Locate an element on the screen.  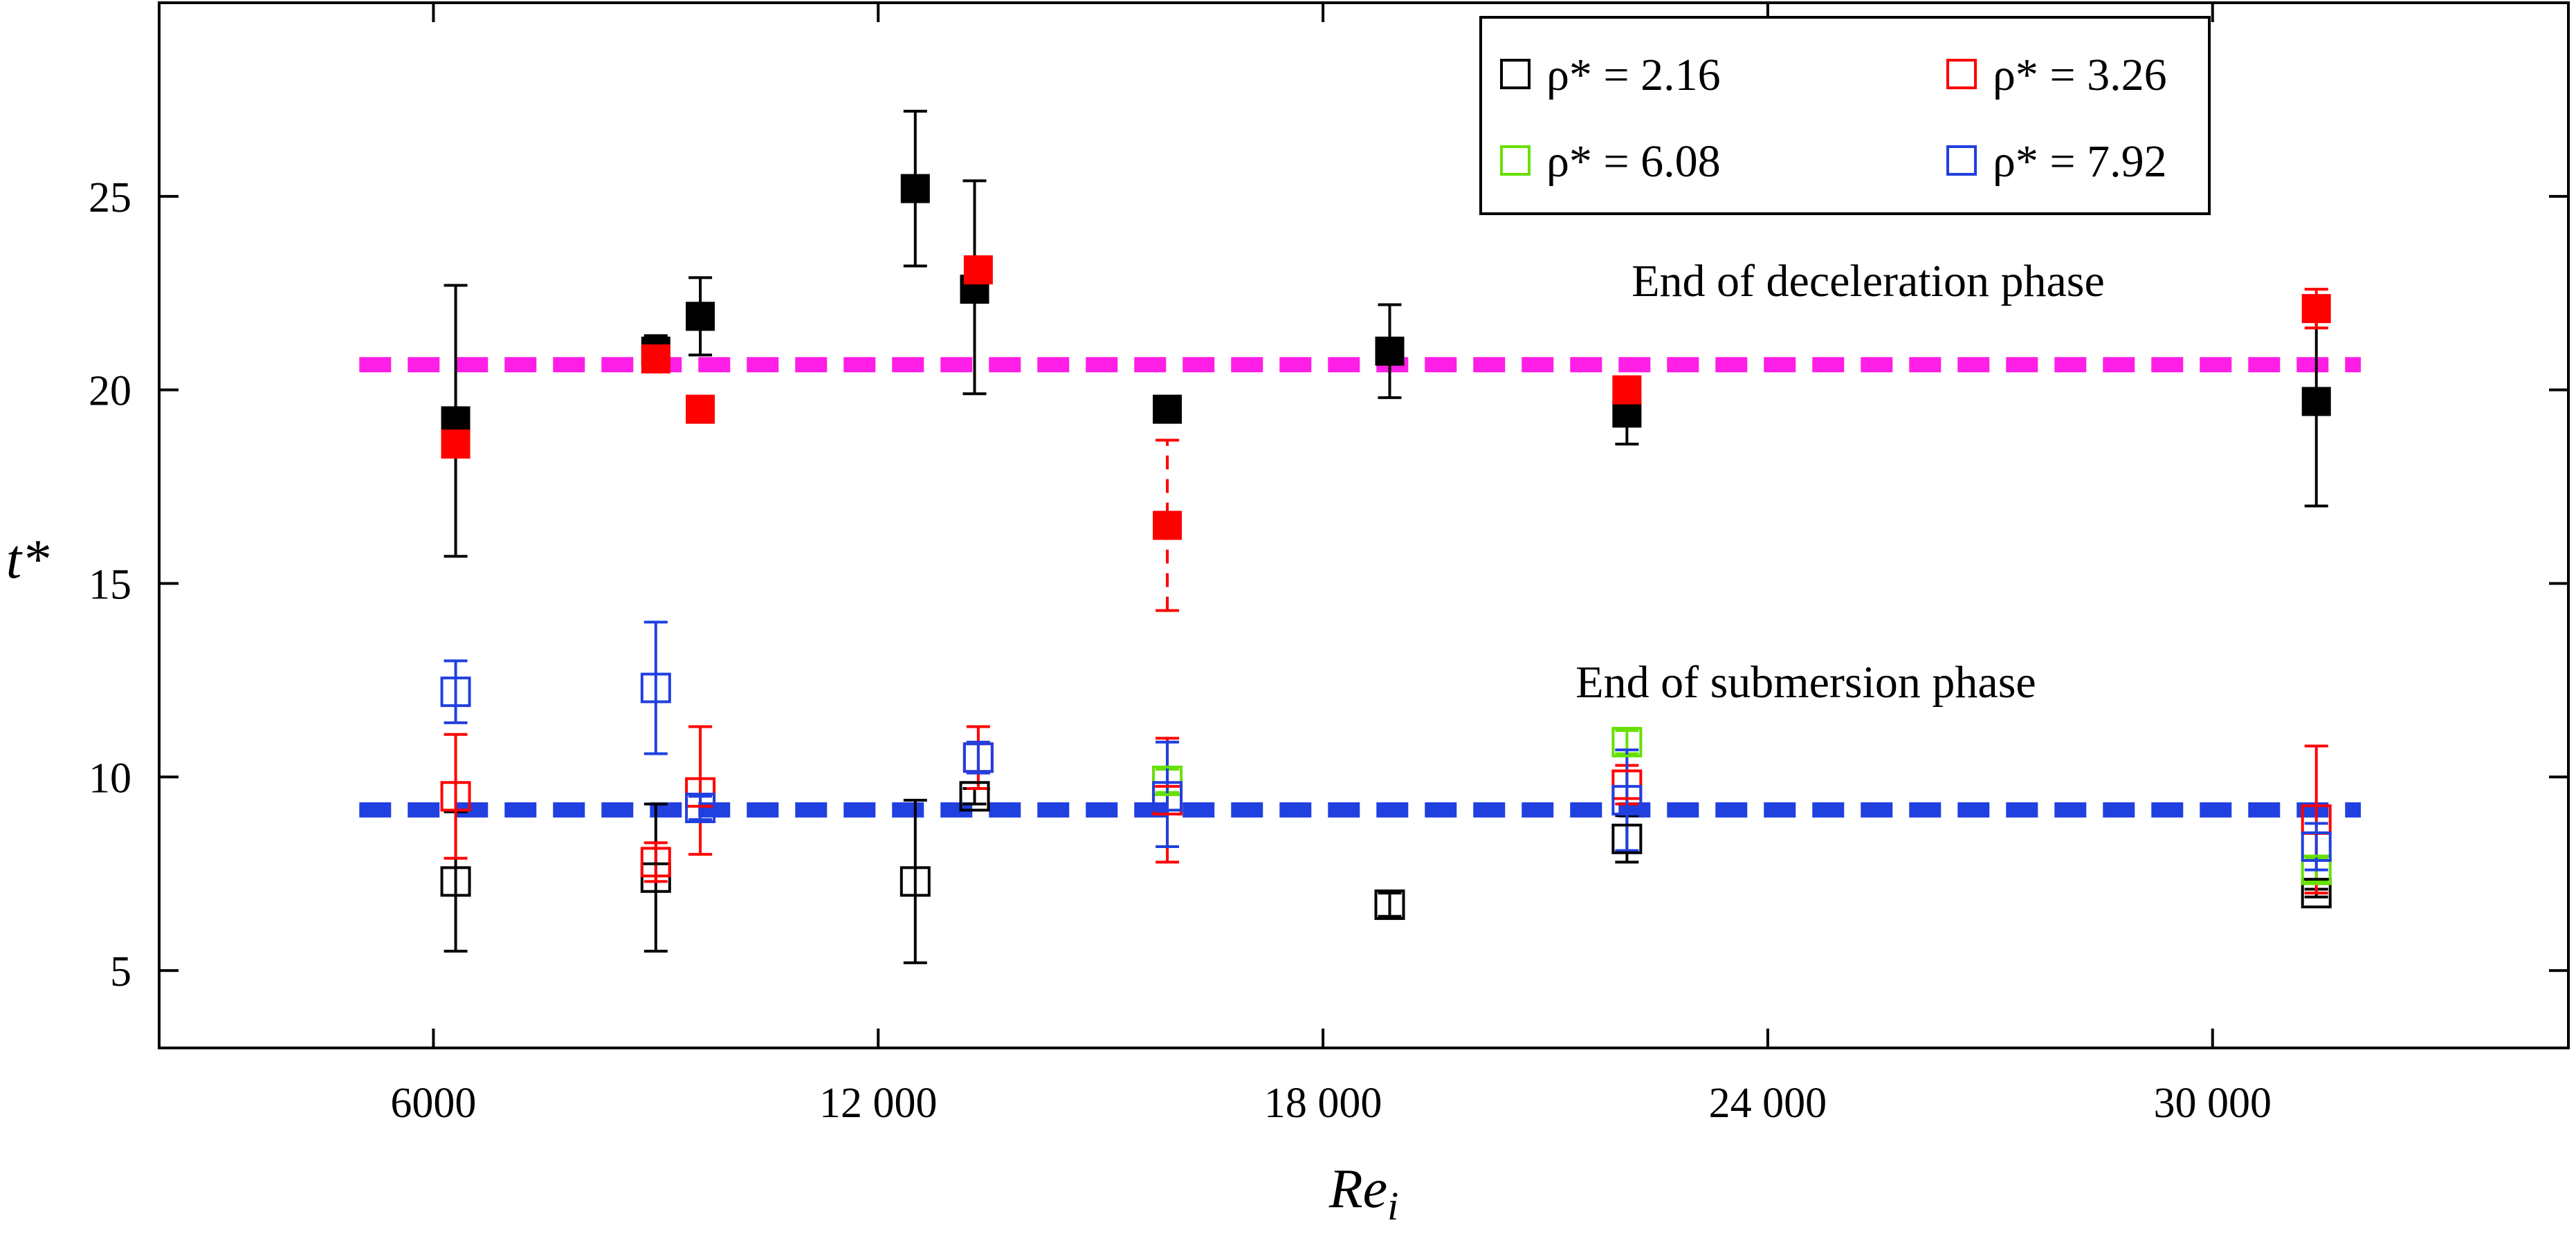
legend-label: ρ* = 2.16 is located at coordinates (1634, 75).